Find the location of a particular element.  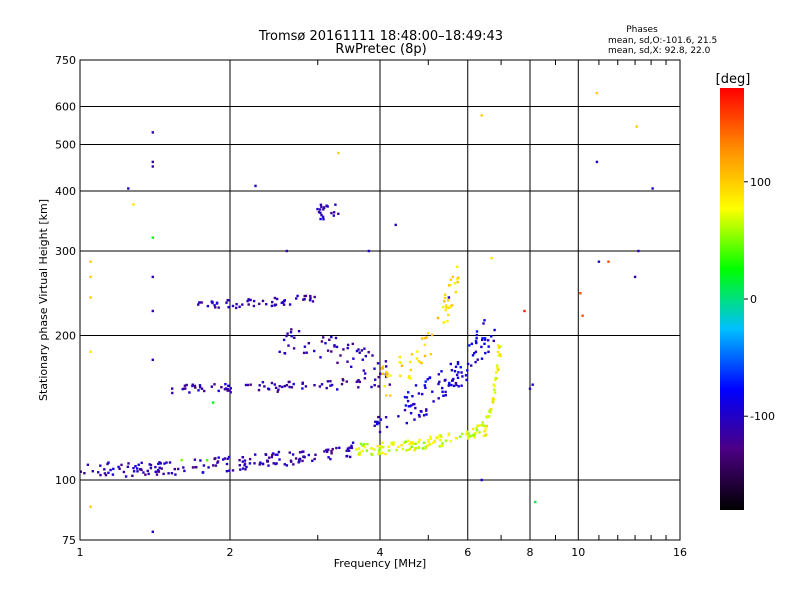

y-tick-label: 400 is located at coordinates (65, 191).